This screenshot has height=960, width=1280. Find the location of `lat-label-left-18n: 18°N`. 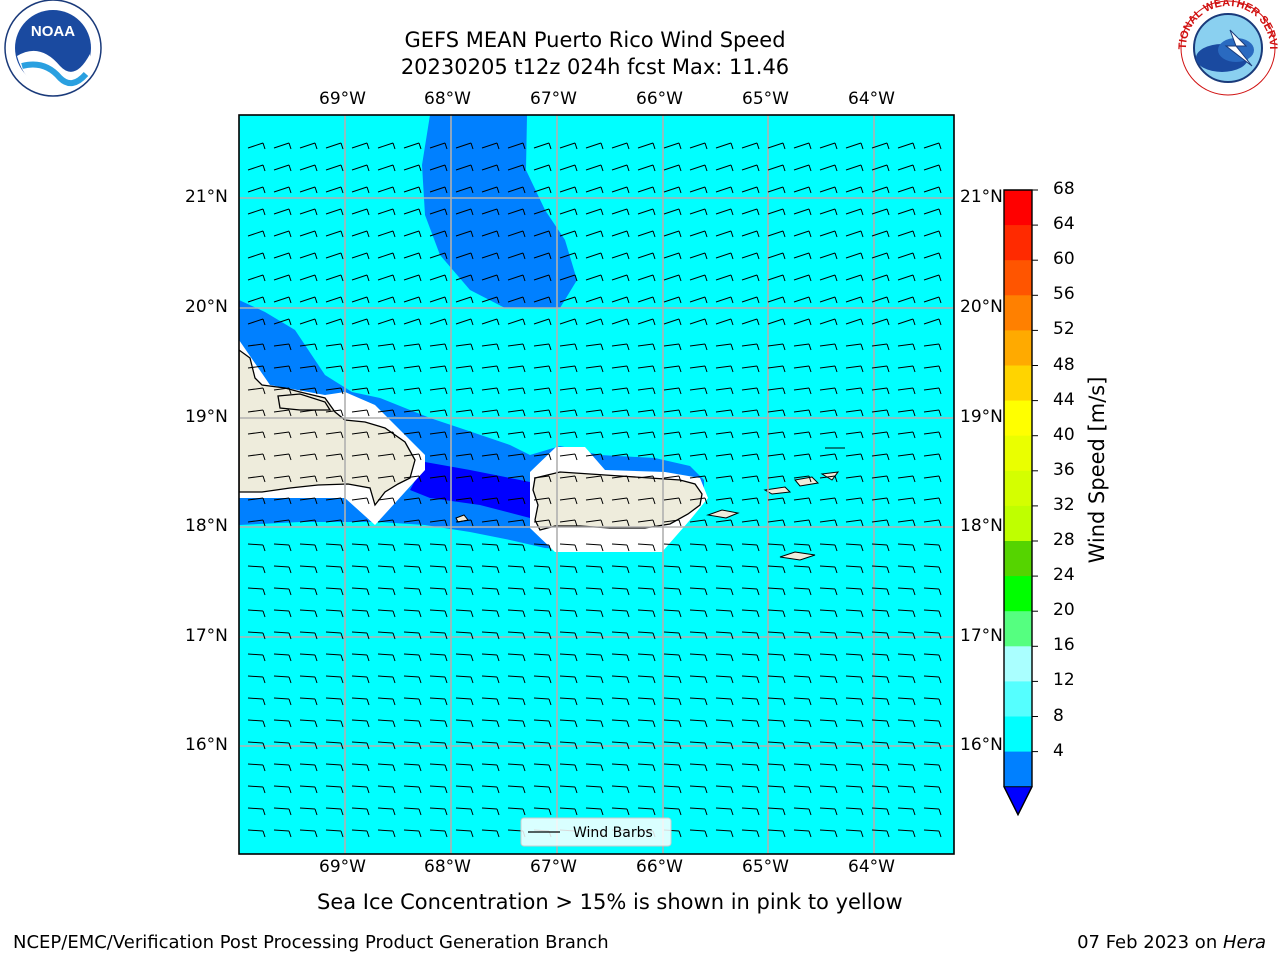

lat-label-left-18n: 18°N is located at coordinates (206, 526).